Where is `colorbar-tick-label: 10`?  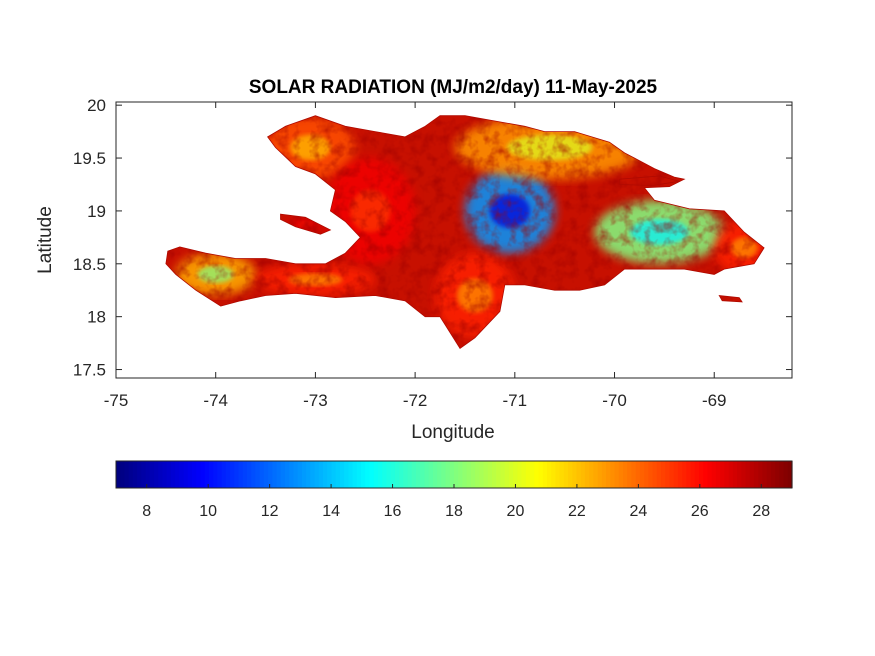
colorbar-tick-label: 10 is located at coordinates (208, 511).